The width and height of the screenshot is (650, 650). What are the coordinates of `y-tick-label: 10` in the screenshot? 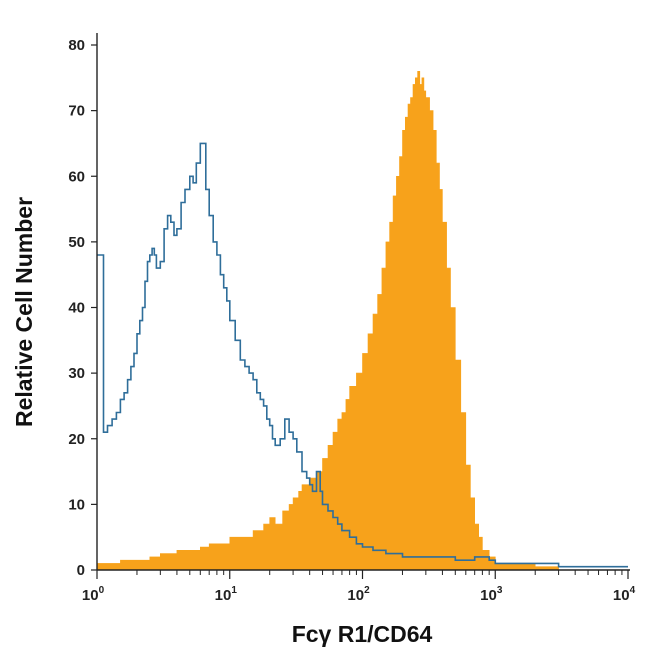 It's located at (76, 504).